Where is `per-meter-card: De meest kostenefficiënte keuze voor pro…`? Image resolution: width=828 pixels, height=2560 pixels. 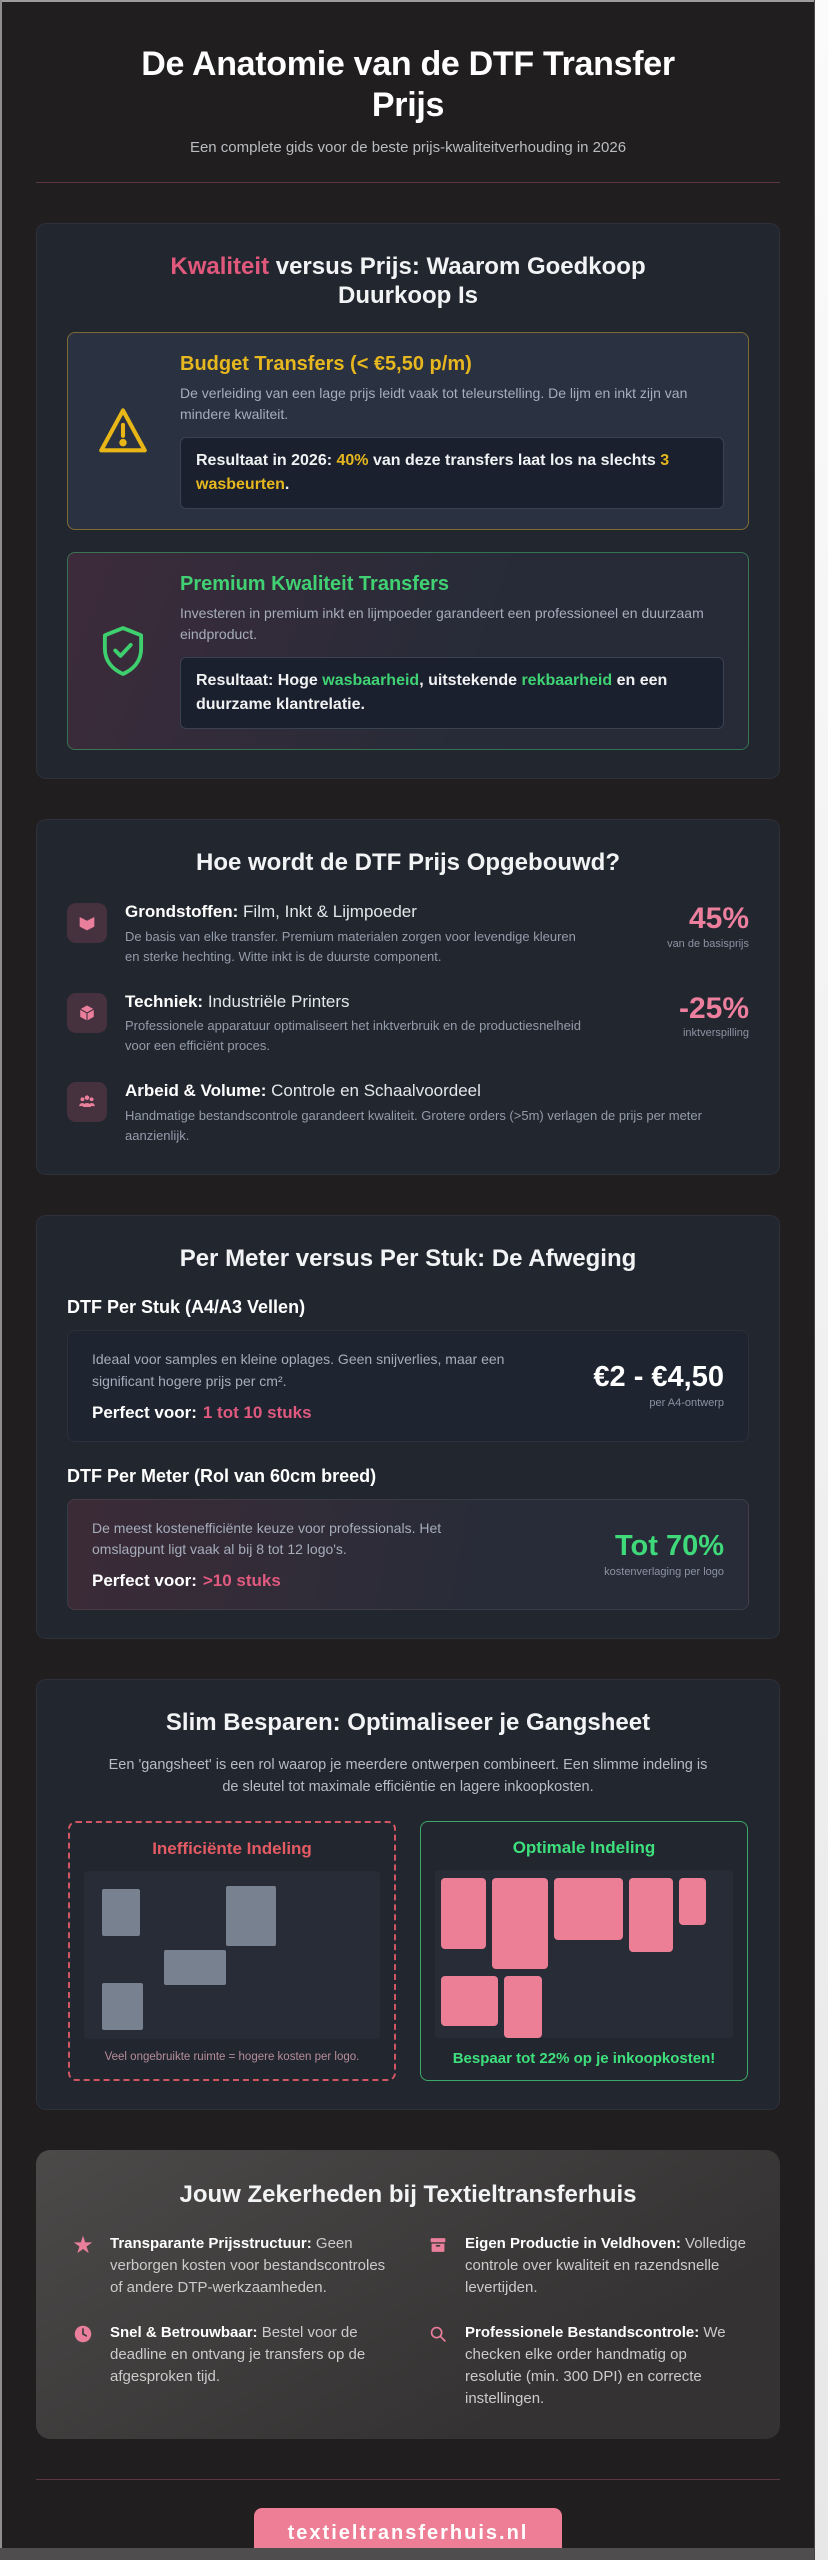 per-meter-card: De meest kostenefficiënte keuze voor pro… is located at coordinates (408, 1554).